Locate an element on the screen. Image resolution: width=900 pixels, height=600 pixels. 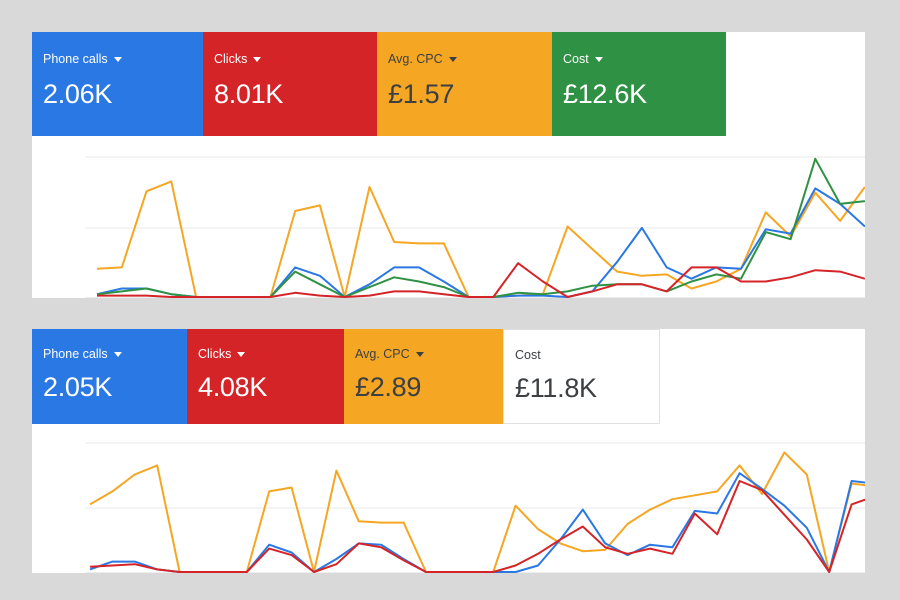
metric-card-cost: Cost £11.8K is located at coordinates (581, 376).